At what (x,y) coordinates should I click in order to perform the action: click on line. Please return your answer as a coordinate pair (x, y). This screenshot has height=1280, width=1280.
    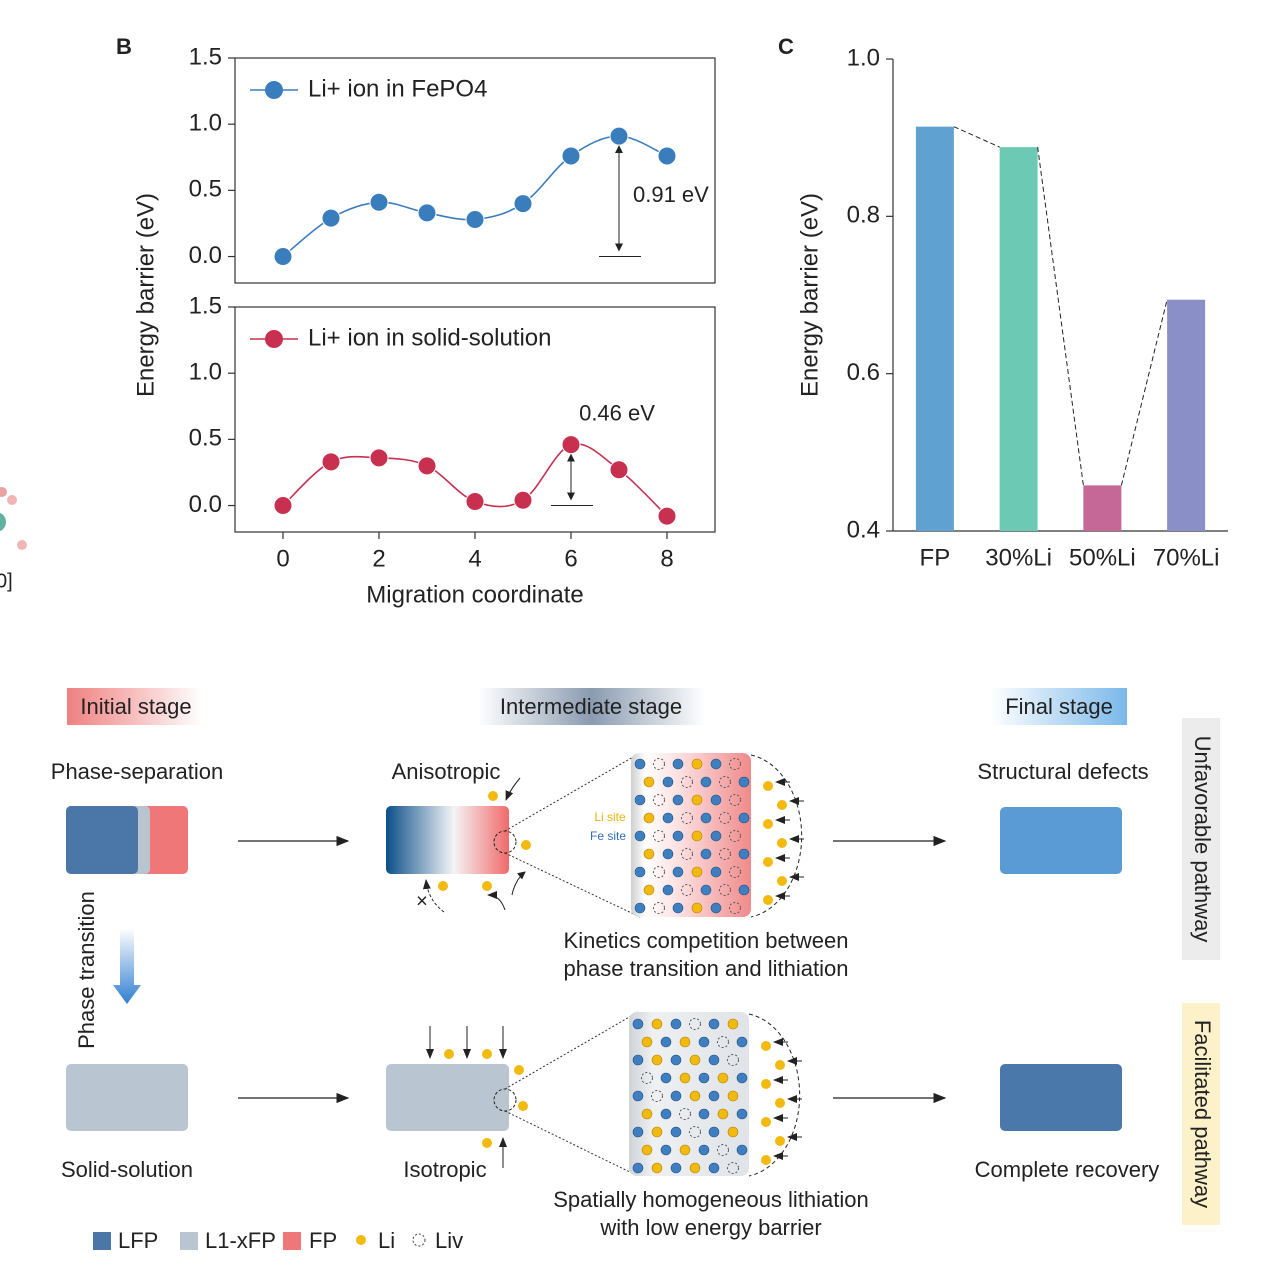
    Looking at the image, I should click on (475, 196).